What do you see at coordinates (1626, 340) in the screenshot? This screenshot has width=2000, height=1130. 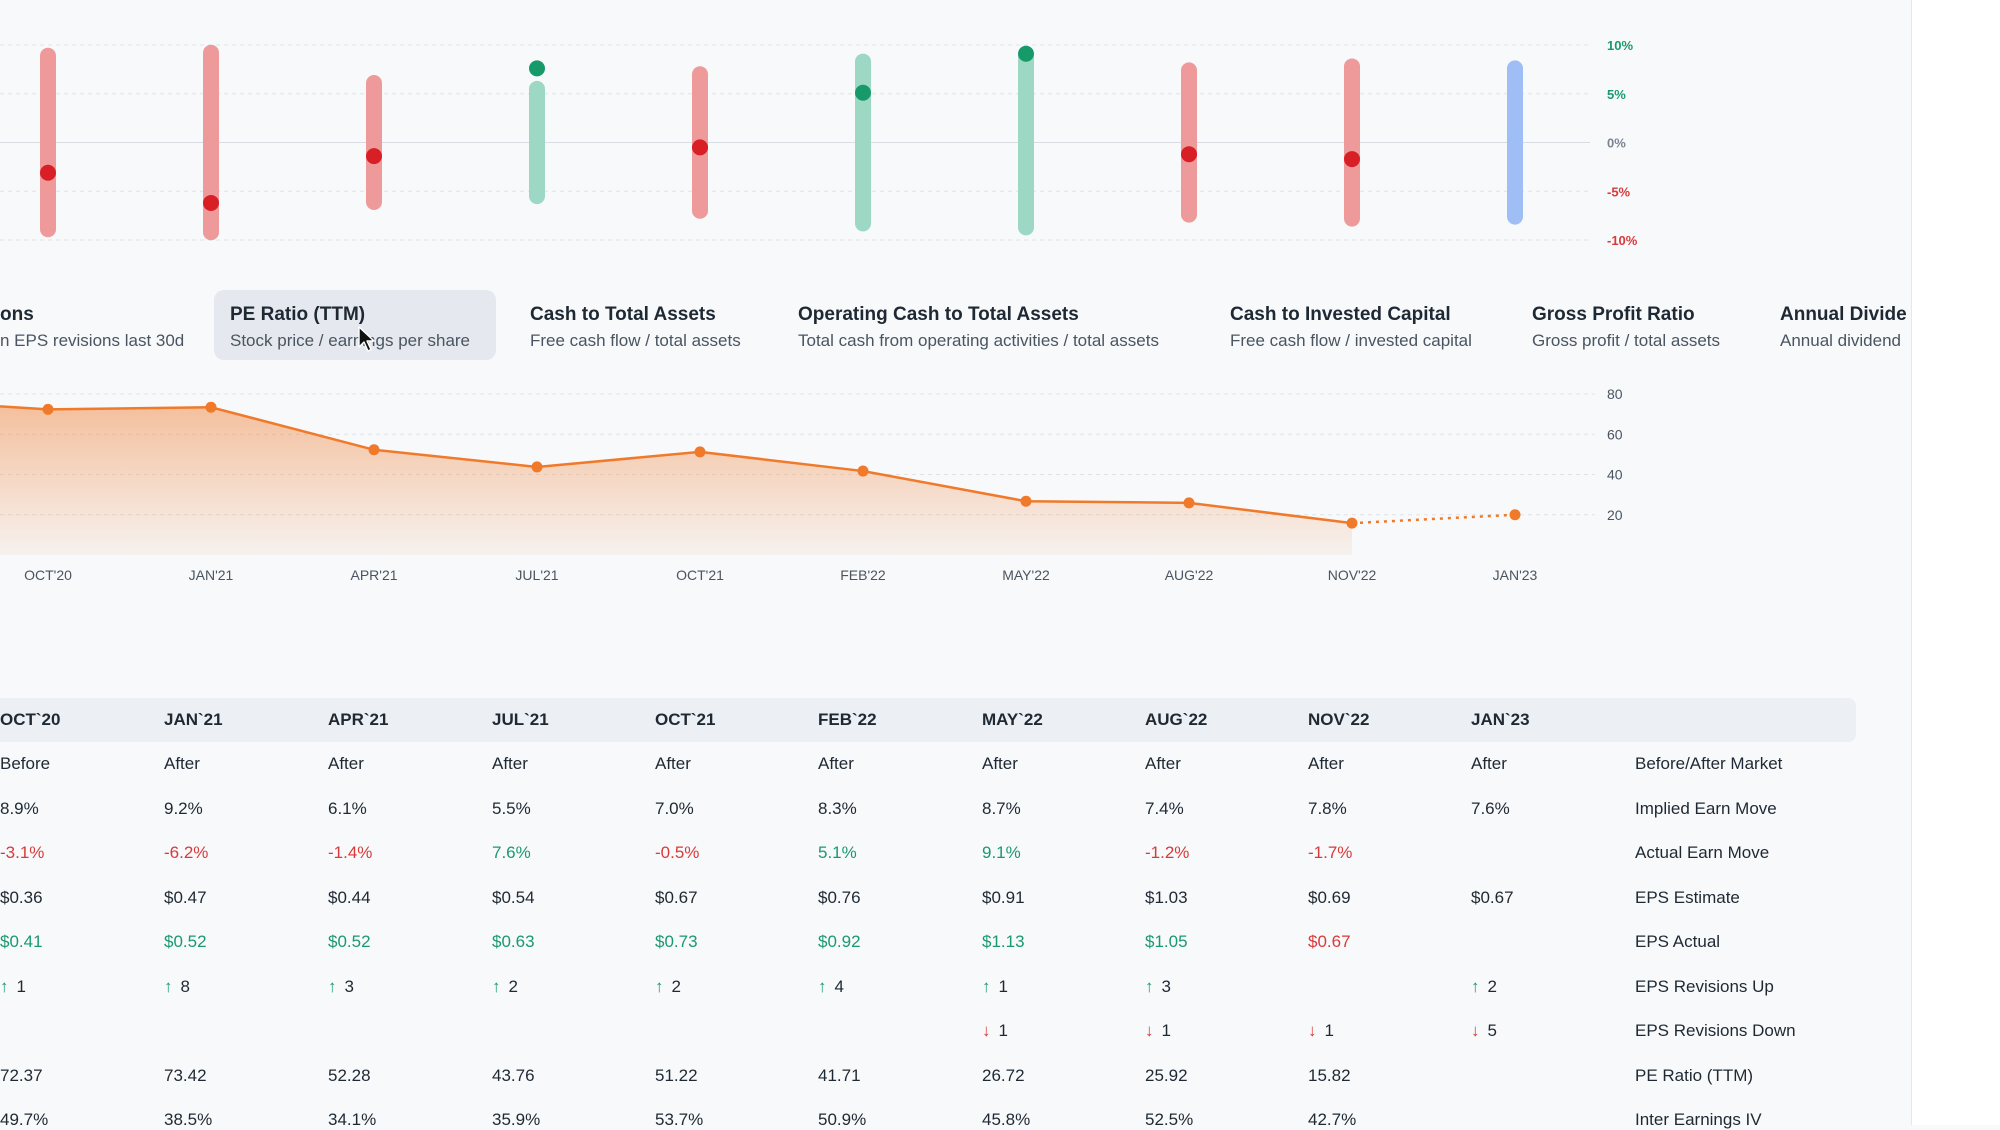 I see `metric-tab-subtitle: Gross profit / total assets` at bounding box center [1626, 340].